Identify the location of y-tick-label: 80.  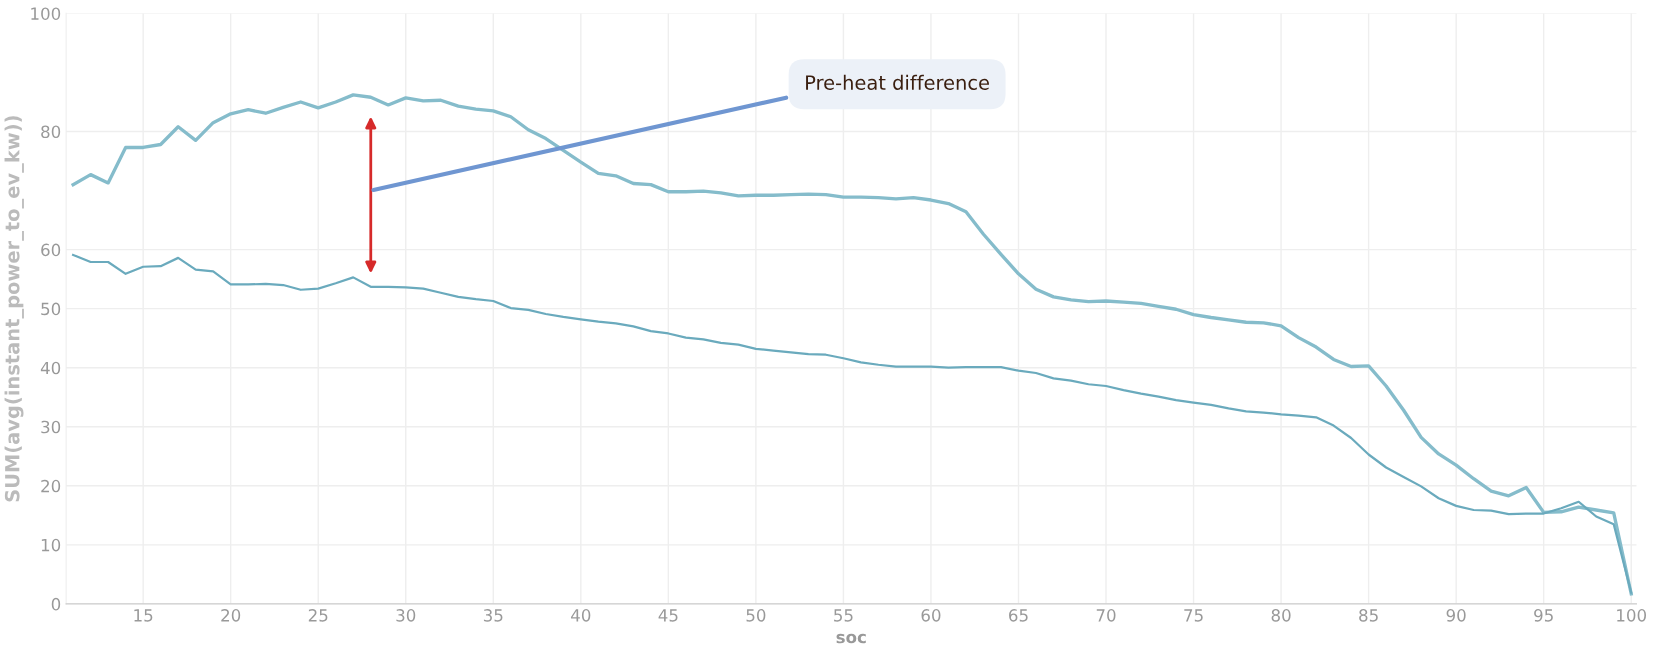
(51, 132).